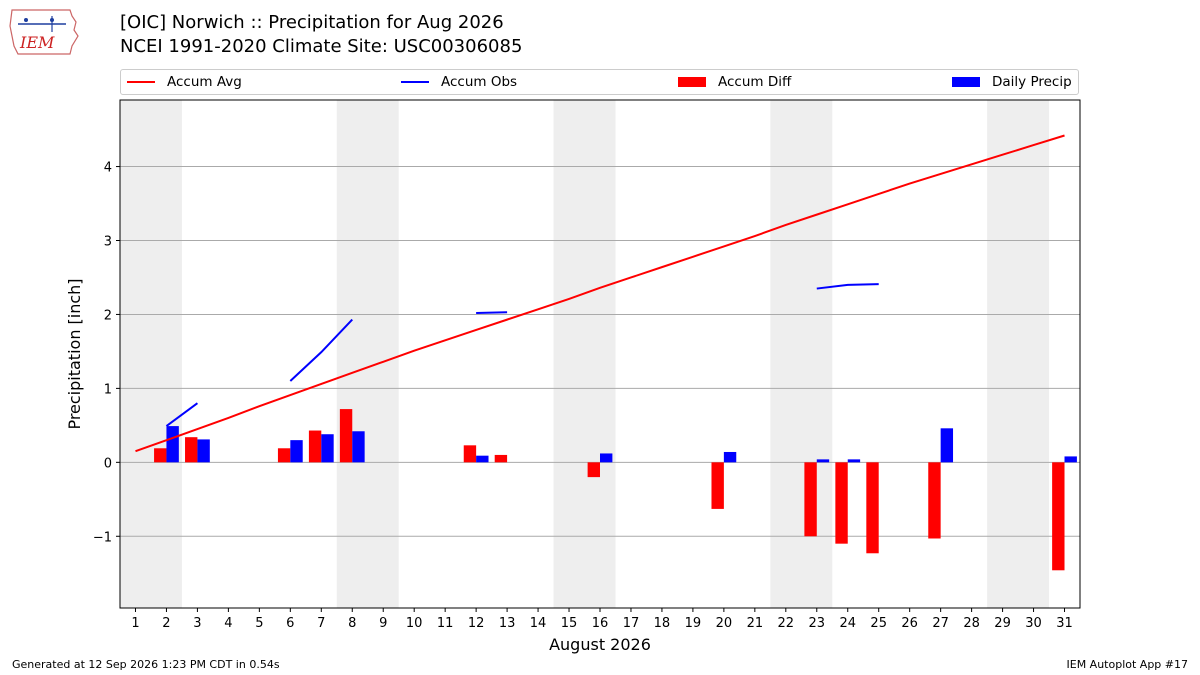 The height and width of the screenshot is (675, 1200). What do you see at coordinates (631, 623) in the screenshot?
I see `x-tick-label: 17` at bounding box center [631, 623].